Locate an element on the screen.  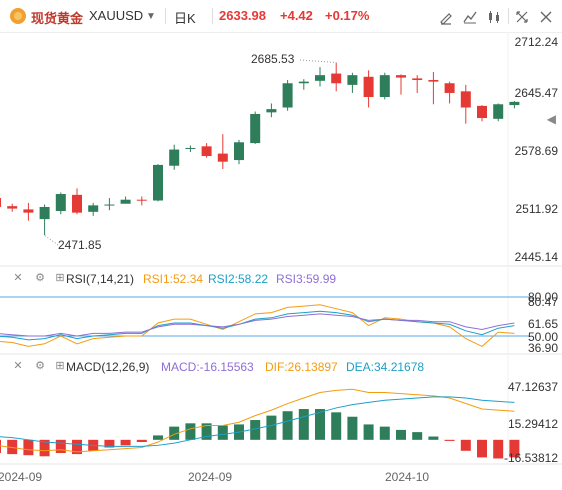
dif-line is located at coordinates (257, 420).